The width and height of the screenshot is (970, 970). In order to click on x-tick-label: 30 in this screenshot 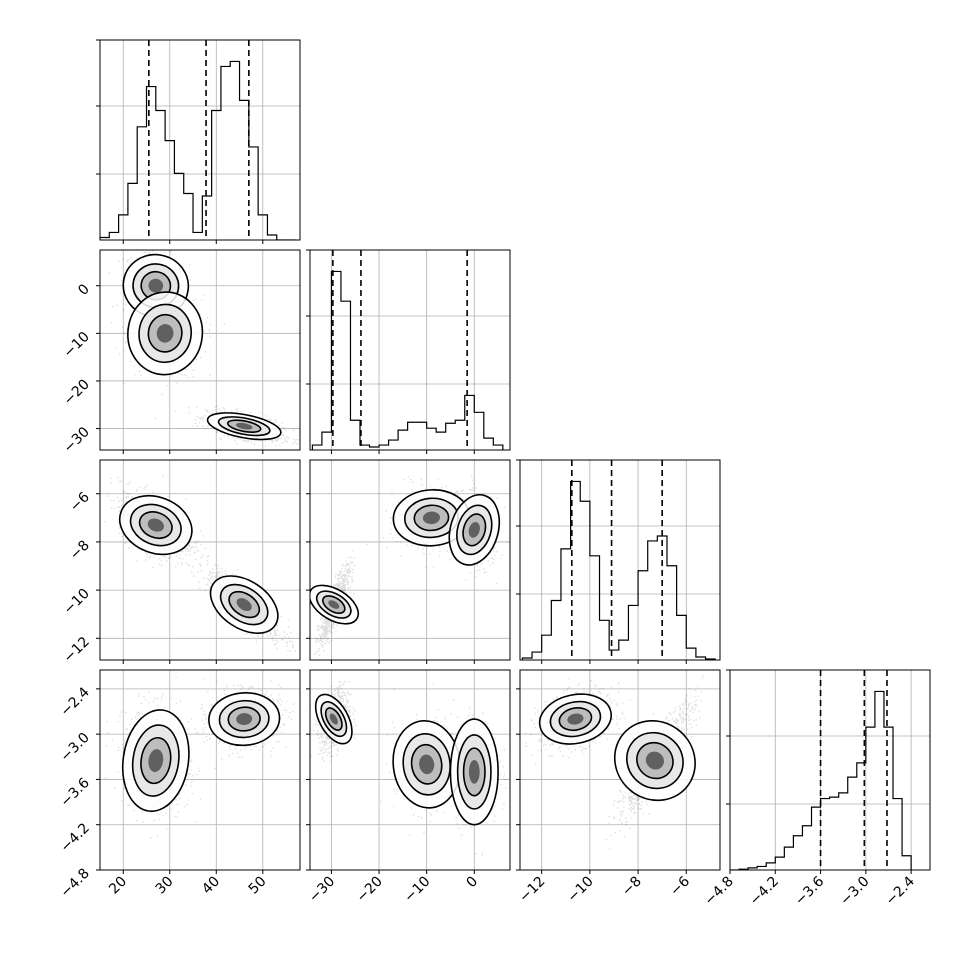, I will do `click(165, 886)`.